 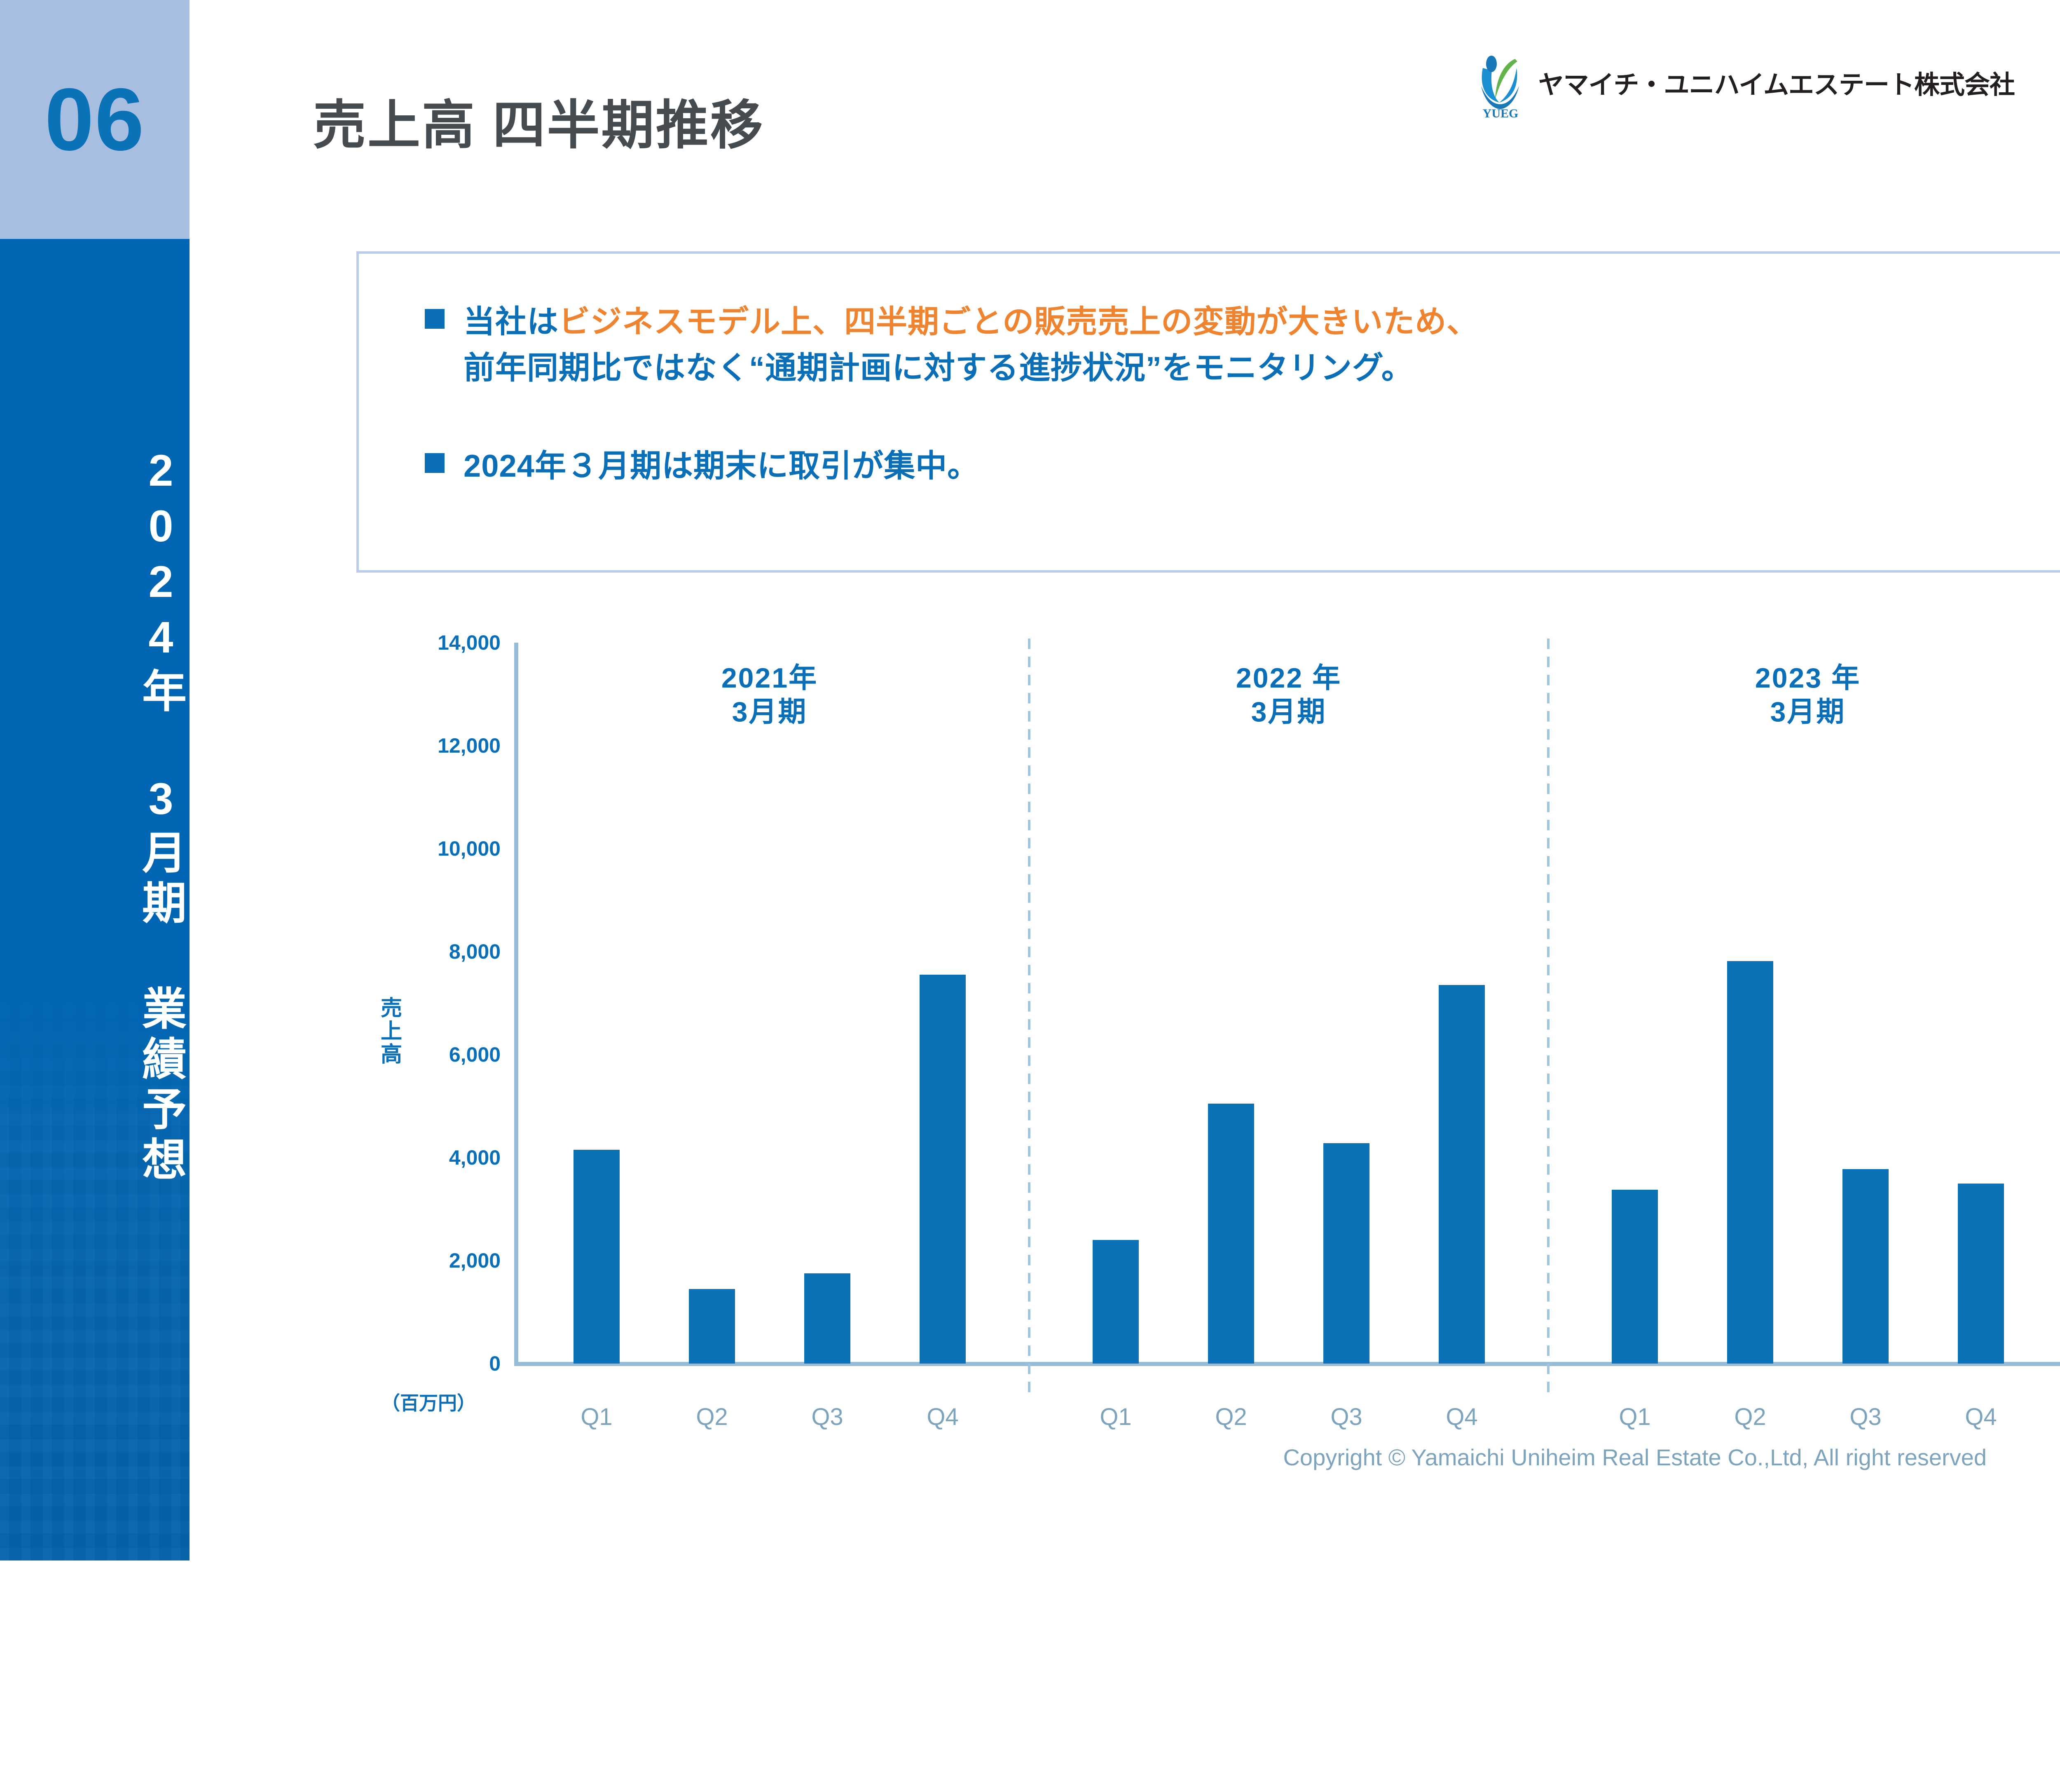 What do you see at coordinates (938, 368) in the screenshot?
I see `bullet-1-line2: 前年同期比ではなく“通期計画に対する進捗状況”をモニタリング。` at bounding box center [938, 368].